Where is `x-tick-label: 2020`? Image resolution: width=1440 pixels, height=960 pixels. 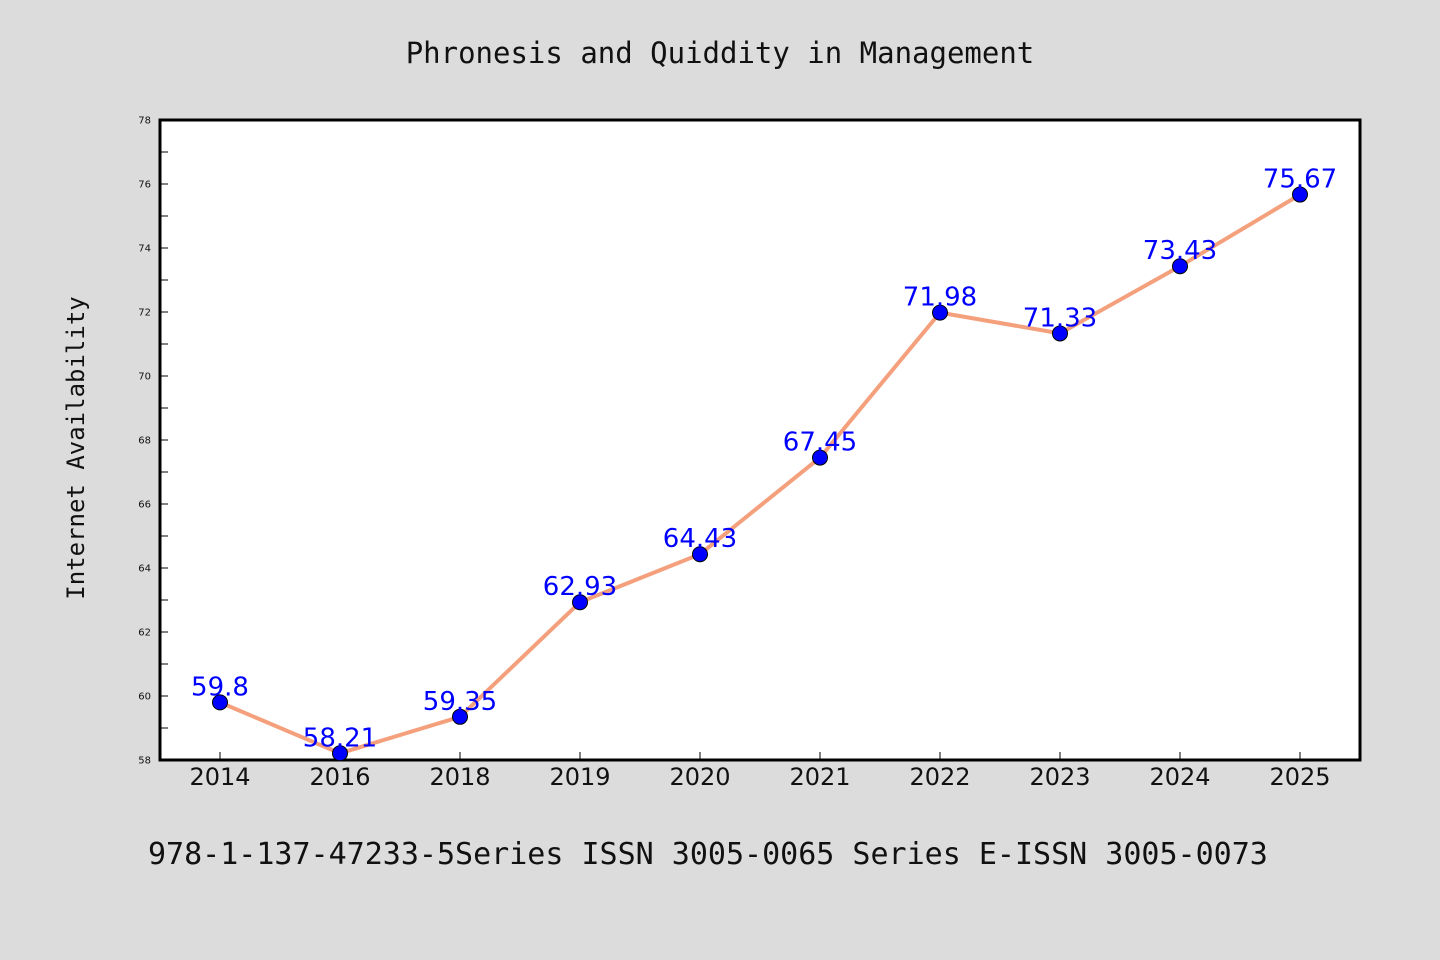
x-tick-label: 2020 is located at coordinates (699, 777).